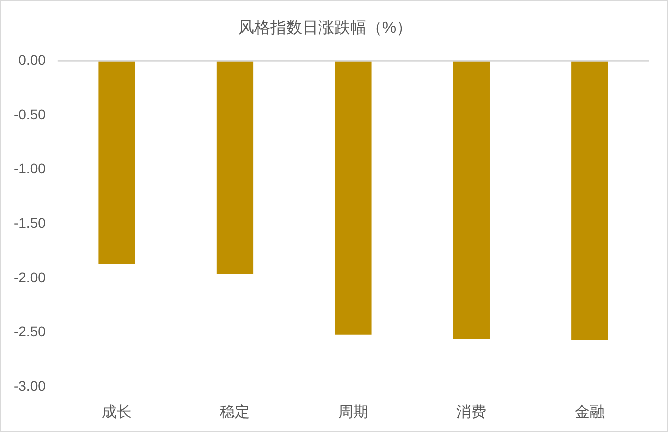  I want to click on y-tick-label: -0.50, so click(30, 114).